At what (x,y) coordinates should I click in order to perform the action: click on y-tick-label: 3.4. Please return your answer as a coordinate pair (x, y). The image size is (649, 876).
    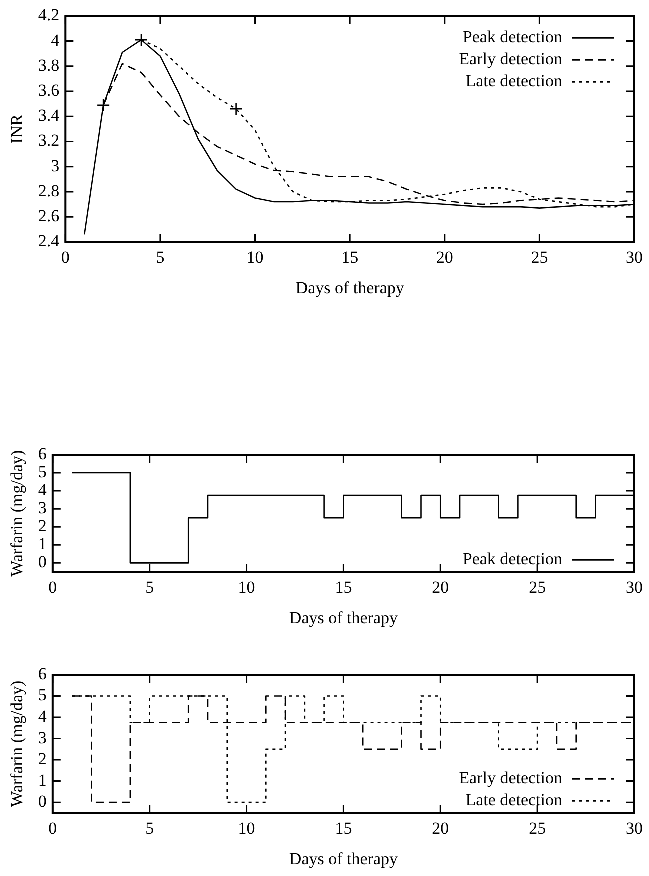
    Looking at the image, I should click on (49, 116).